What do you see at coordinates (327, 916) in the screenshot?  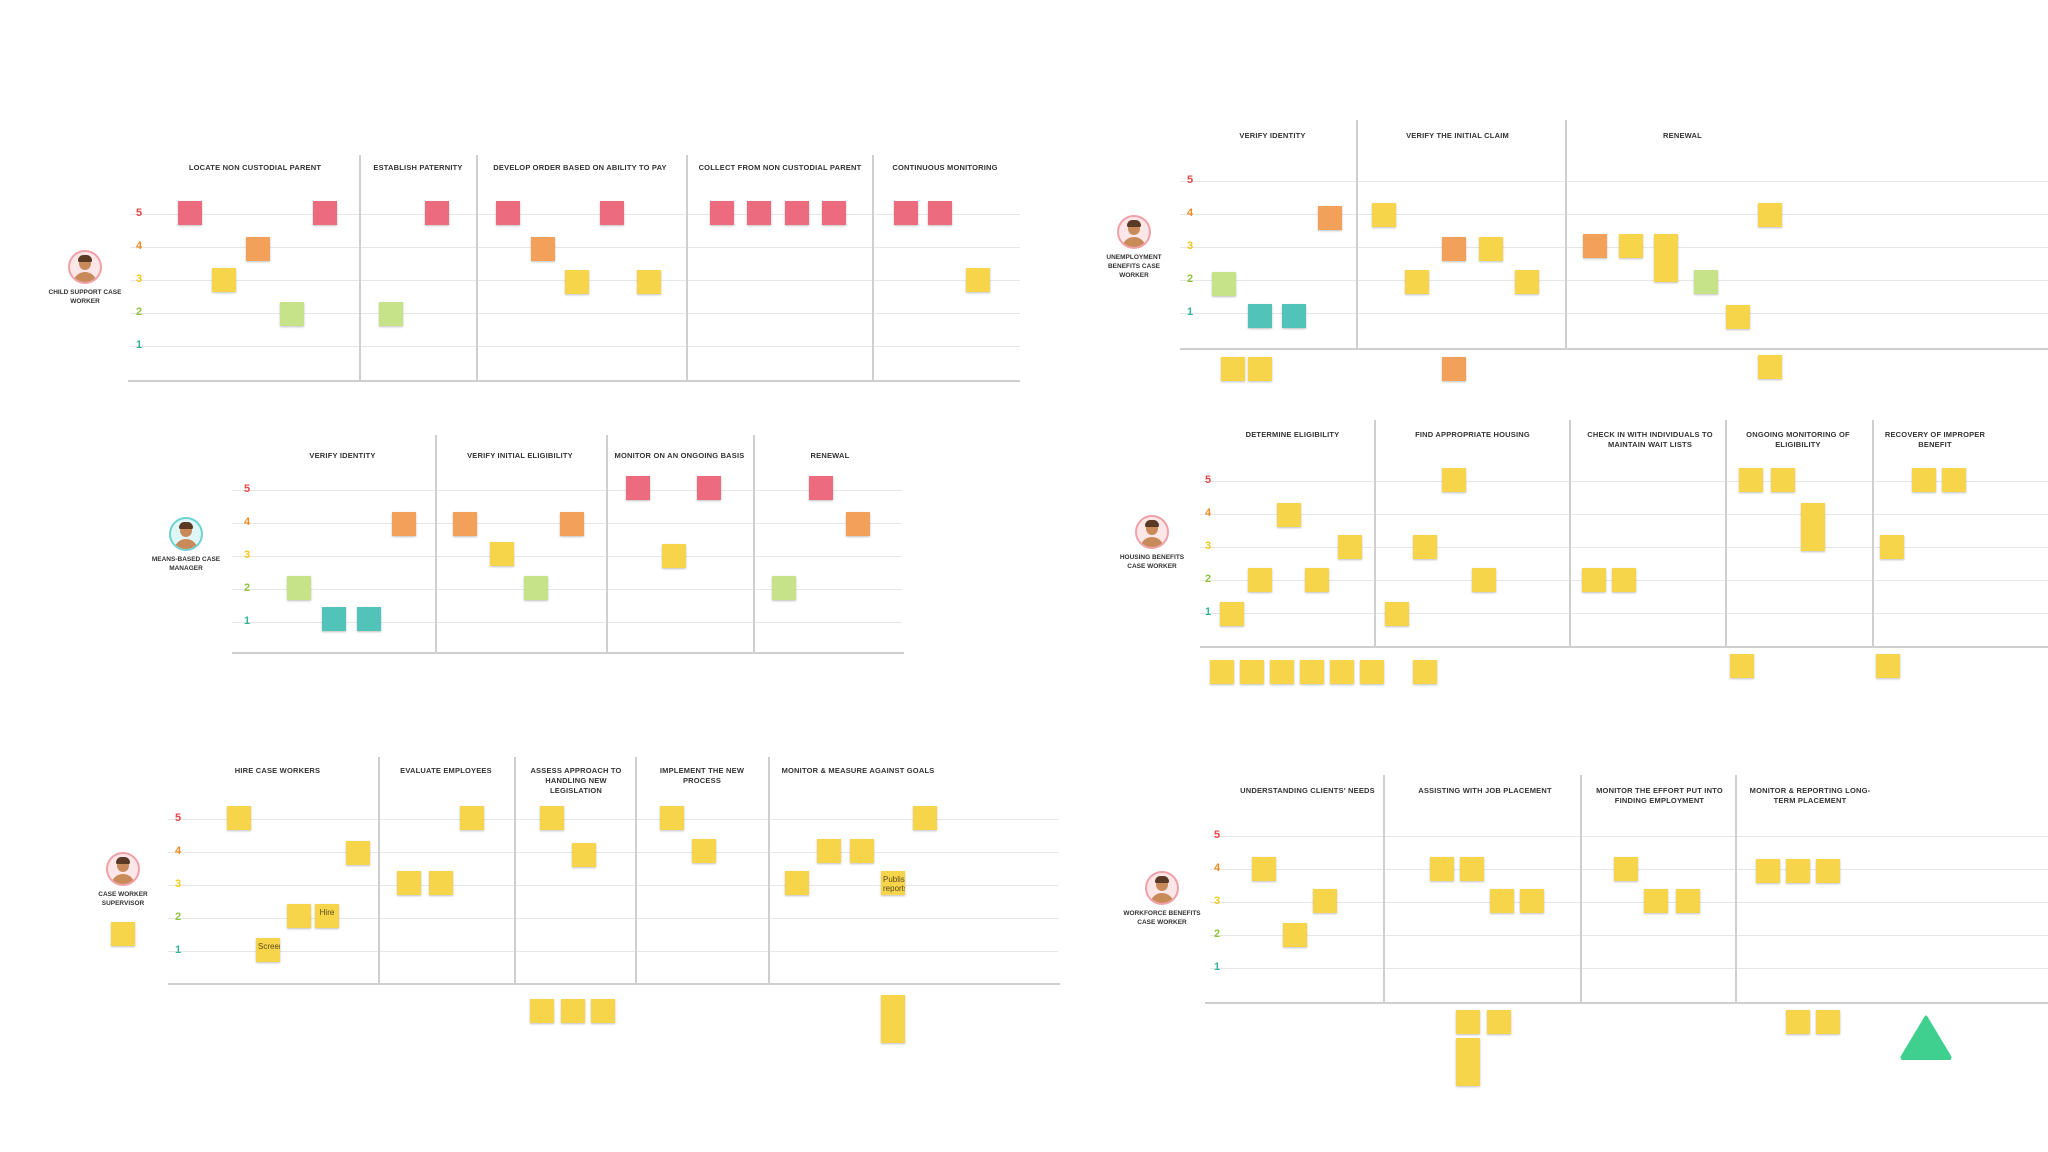 I see `sticky-note: Hire` at bounding box center [327, 916].